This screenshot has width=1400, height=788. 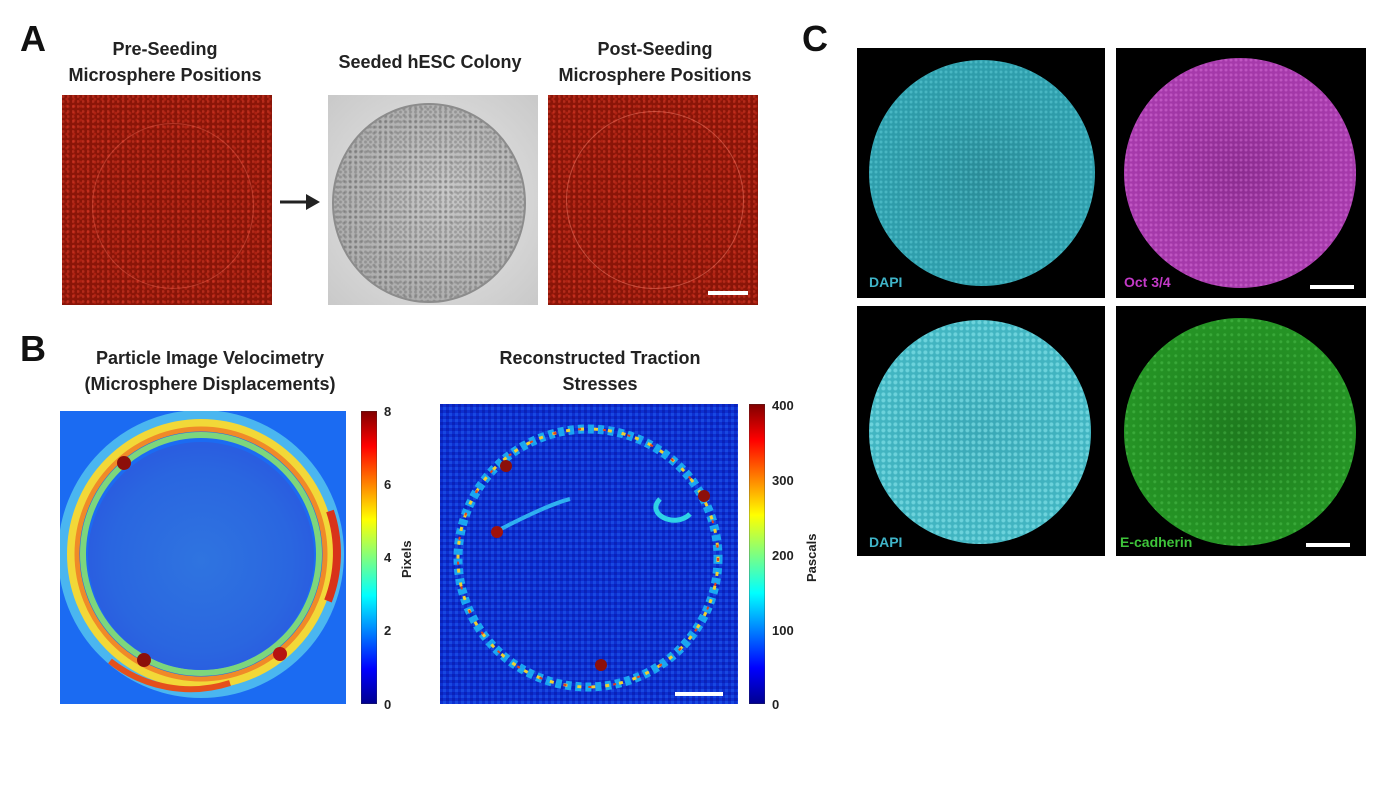 I want to click on oct-colony, so click(x=1240, y=173).